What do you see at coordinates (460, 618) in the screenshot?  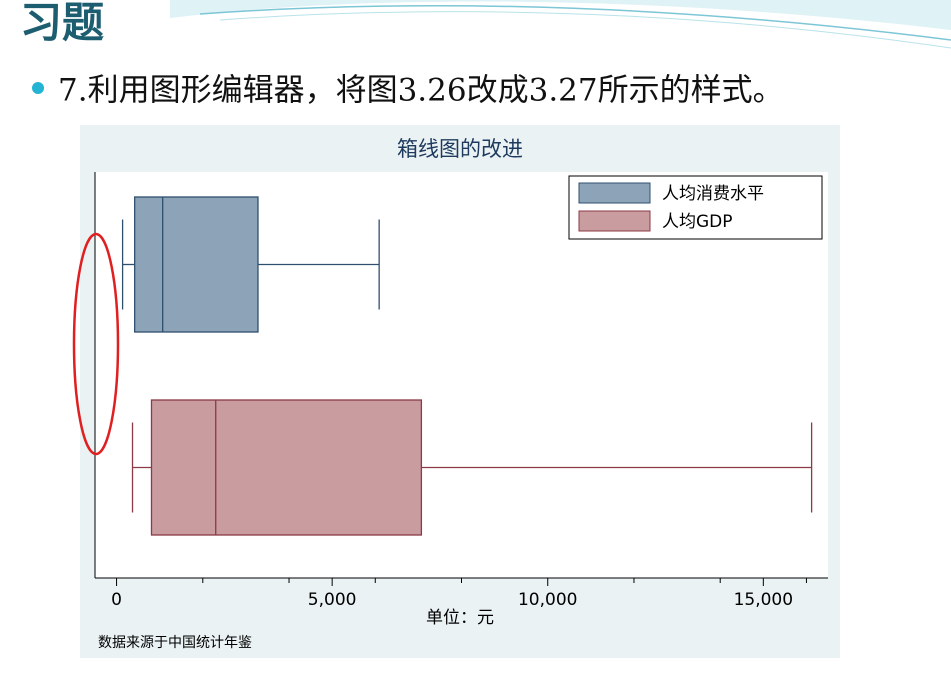 I see `x-axis-label: 单位：元` at bounding box center [460, 618].